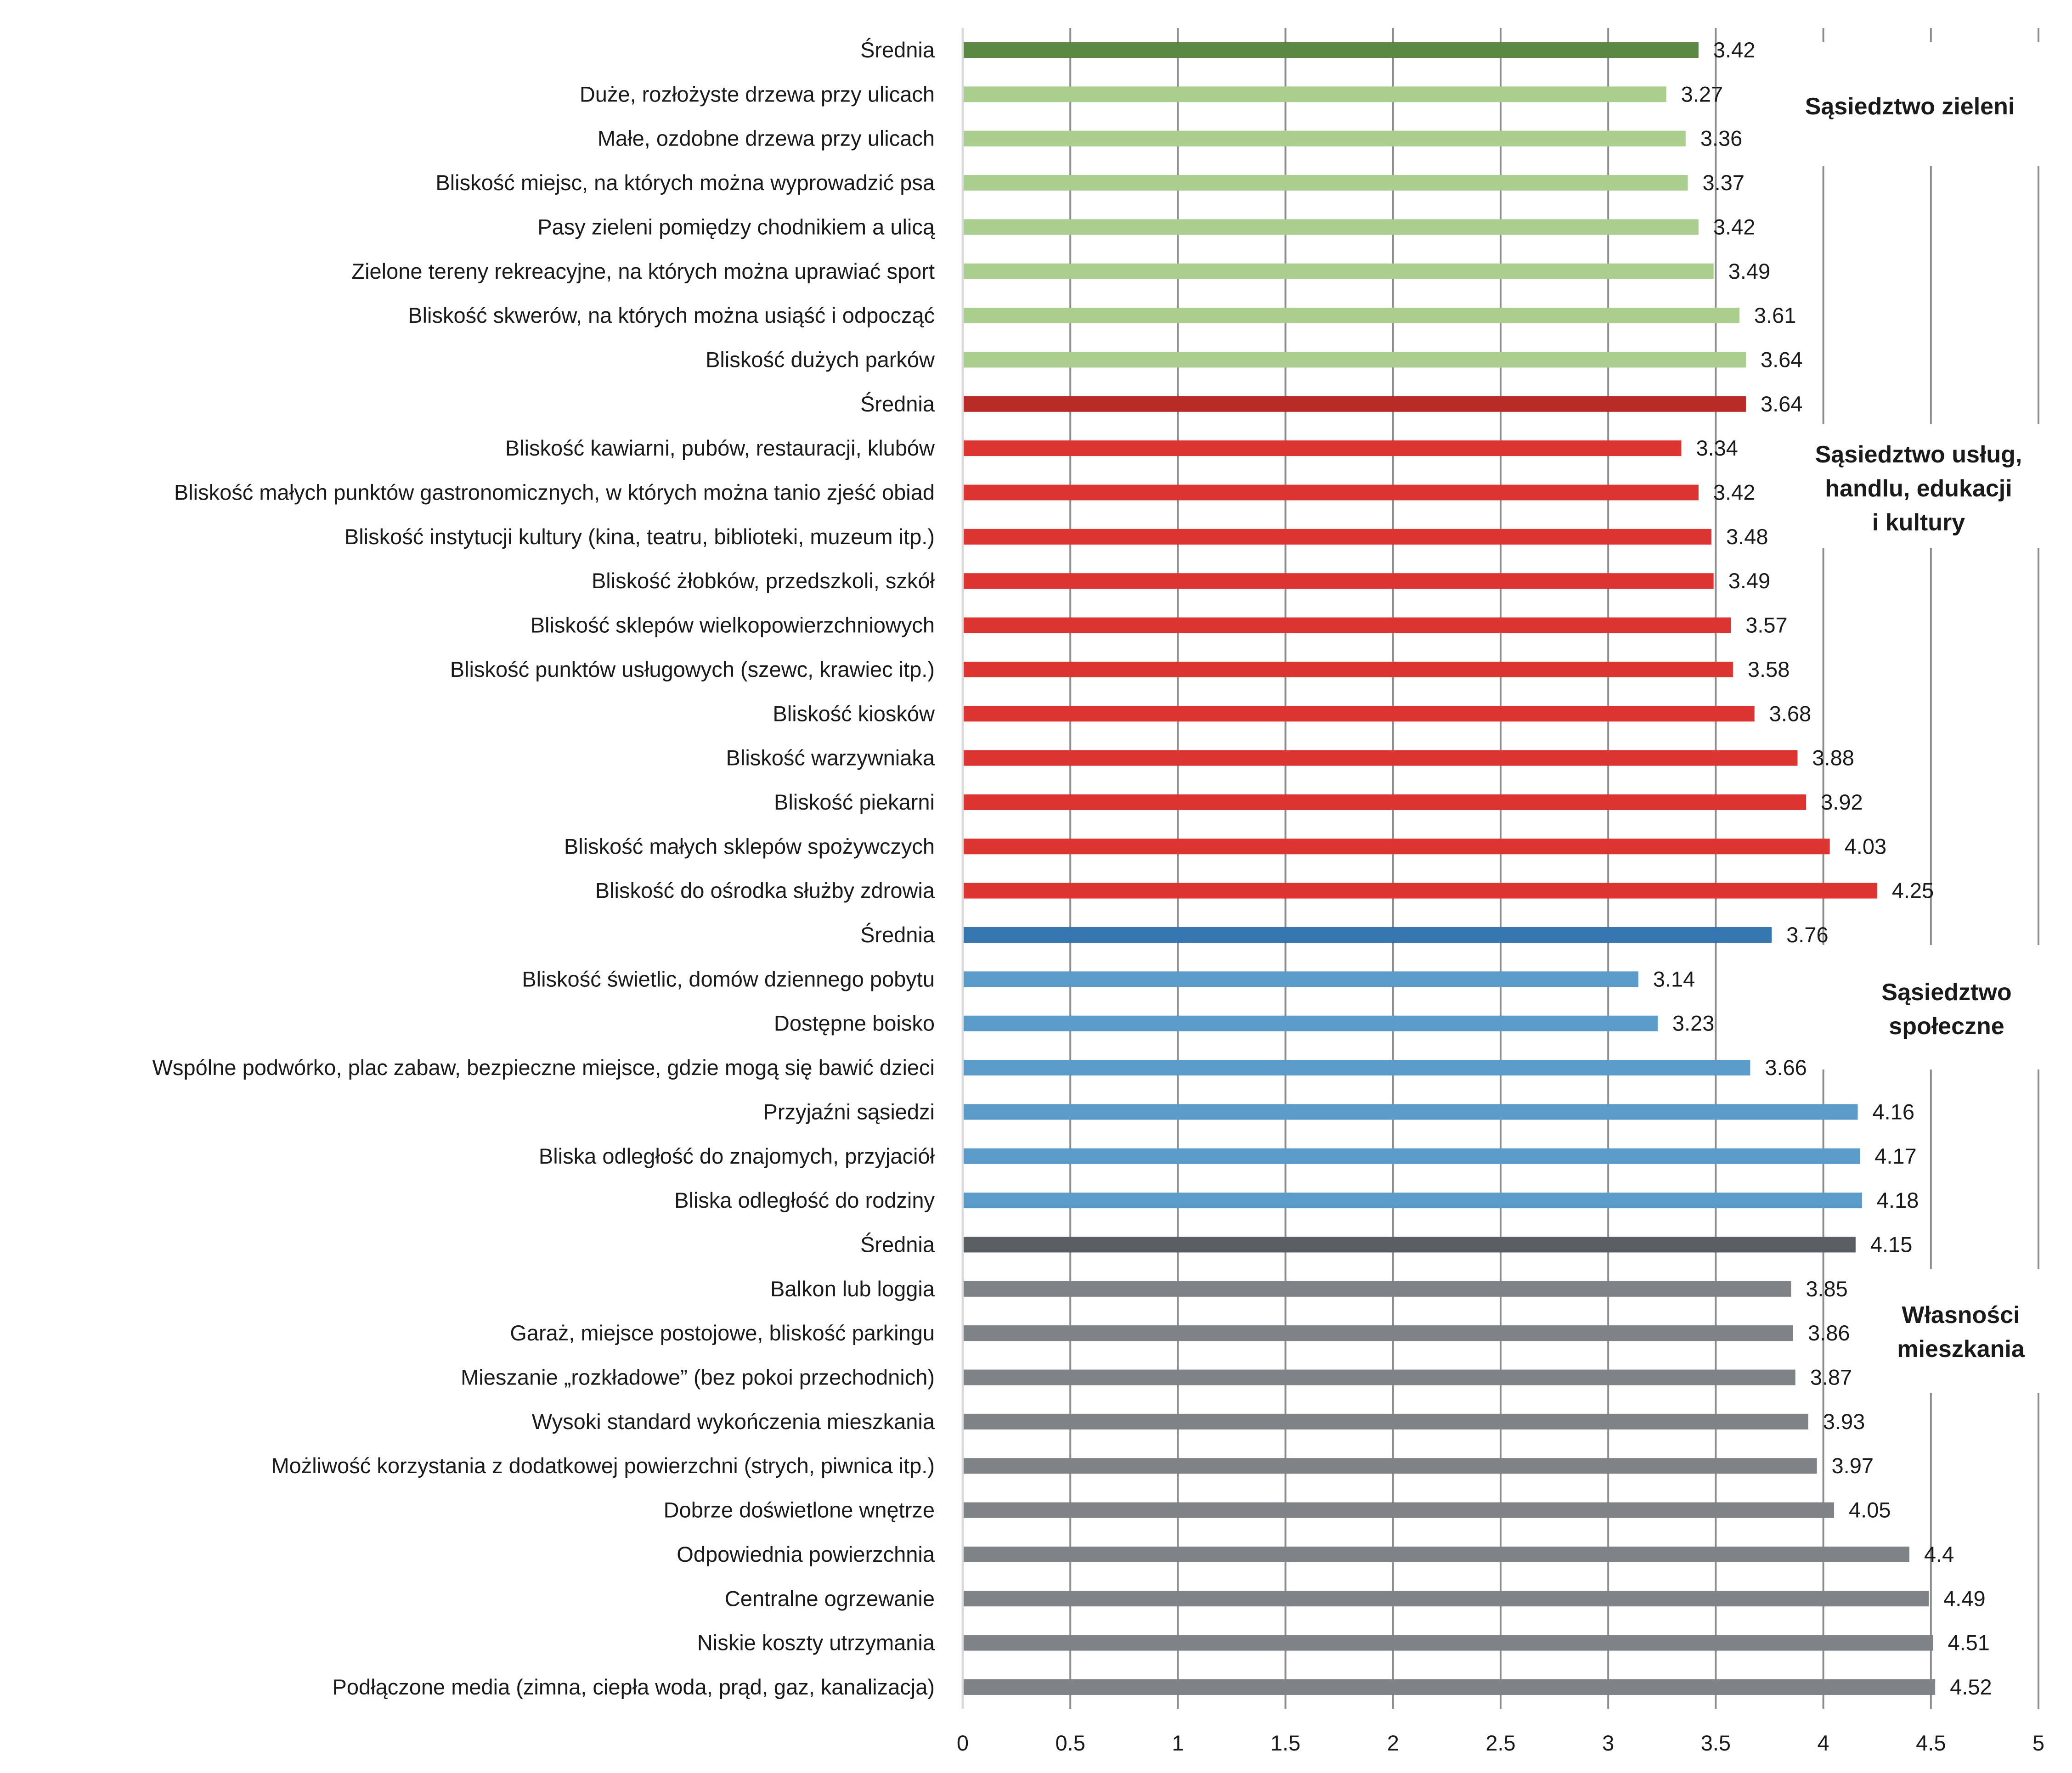 This screenshot has width=2072, height=1773. I want to click on group-title-line: Własności, so click(1961, 1315).